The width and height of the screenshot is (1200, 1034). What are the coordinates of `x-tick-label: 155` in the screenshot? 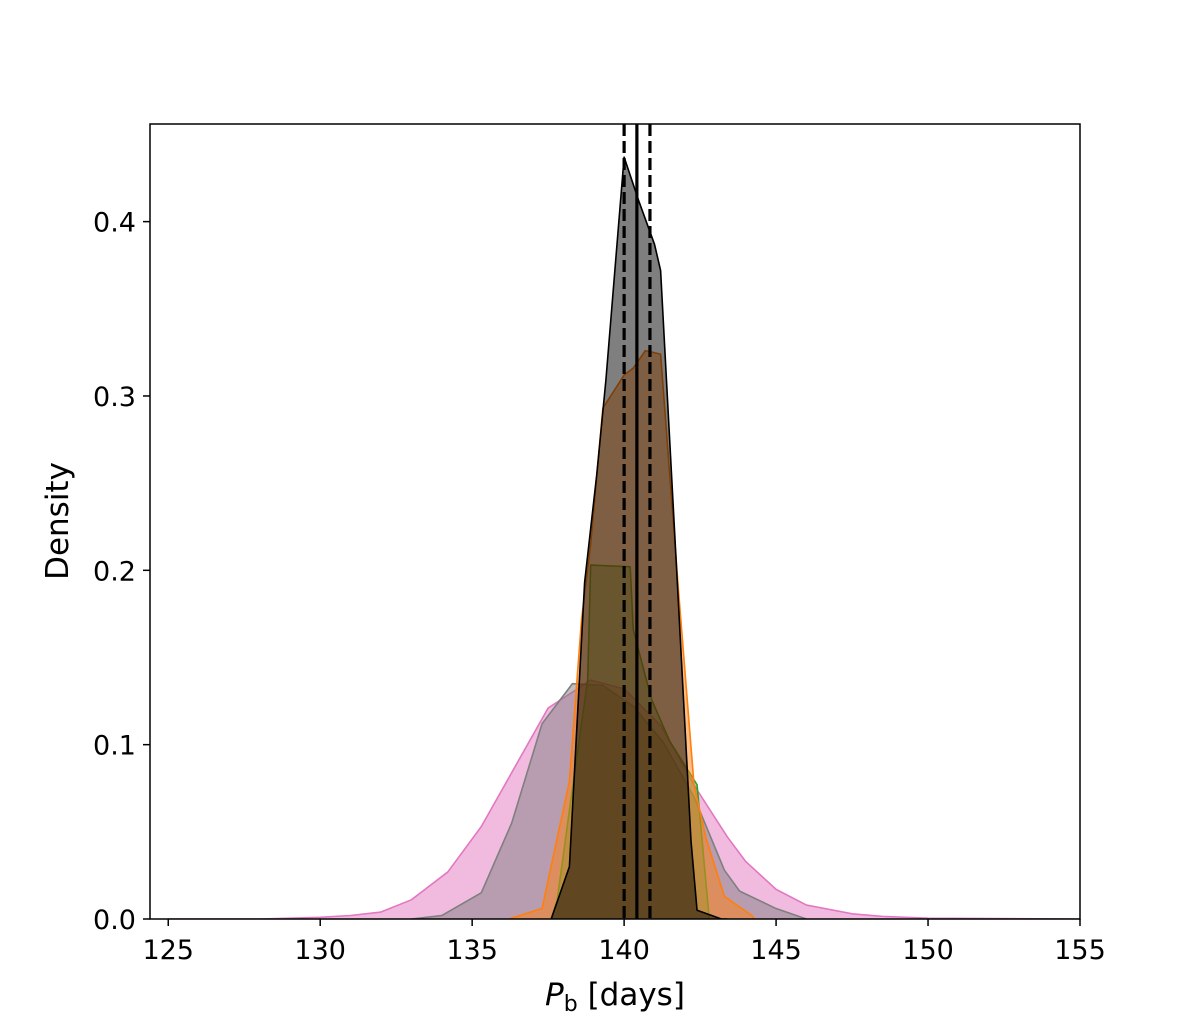 It's located at (1080, 950).